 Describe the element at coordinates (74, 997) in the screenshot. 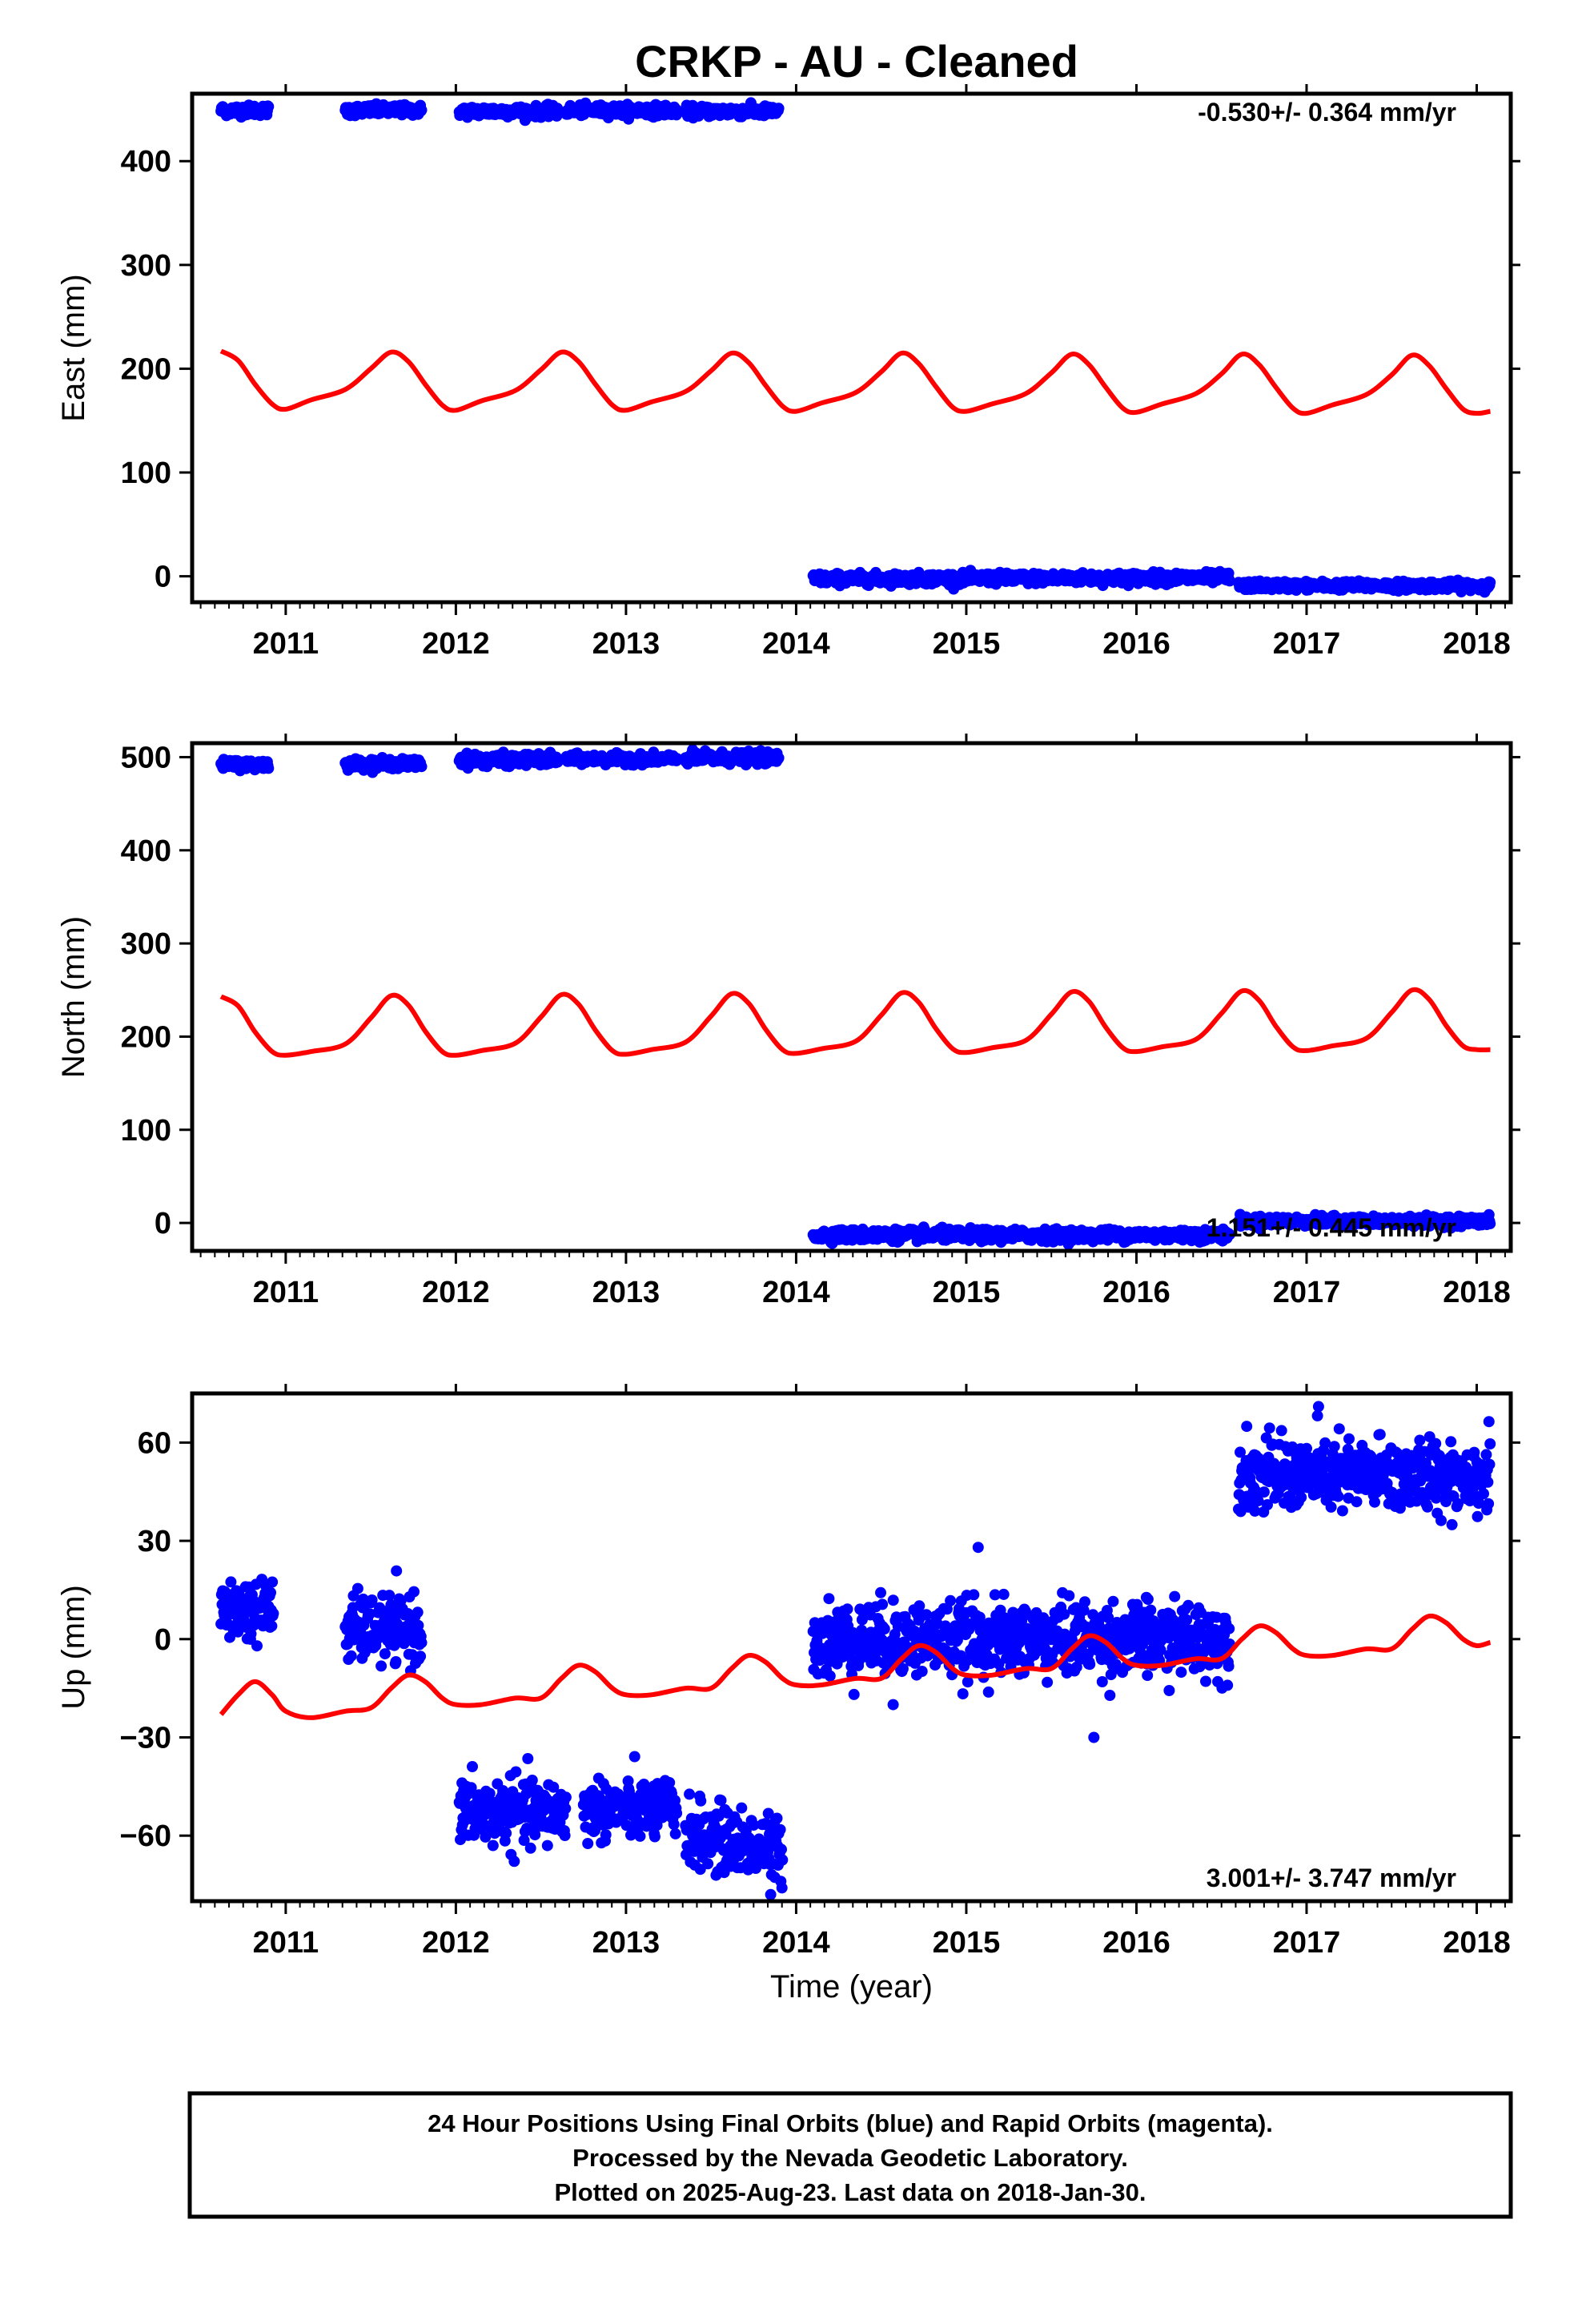

I see `north-y-axis-label: North (mm)` at that location.